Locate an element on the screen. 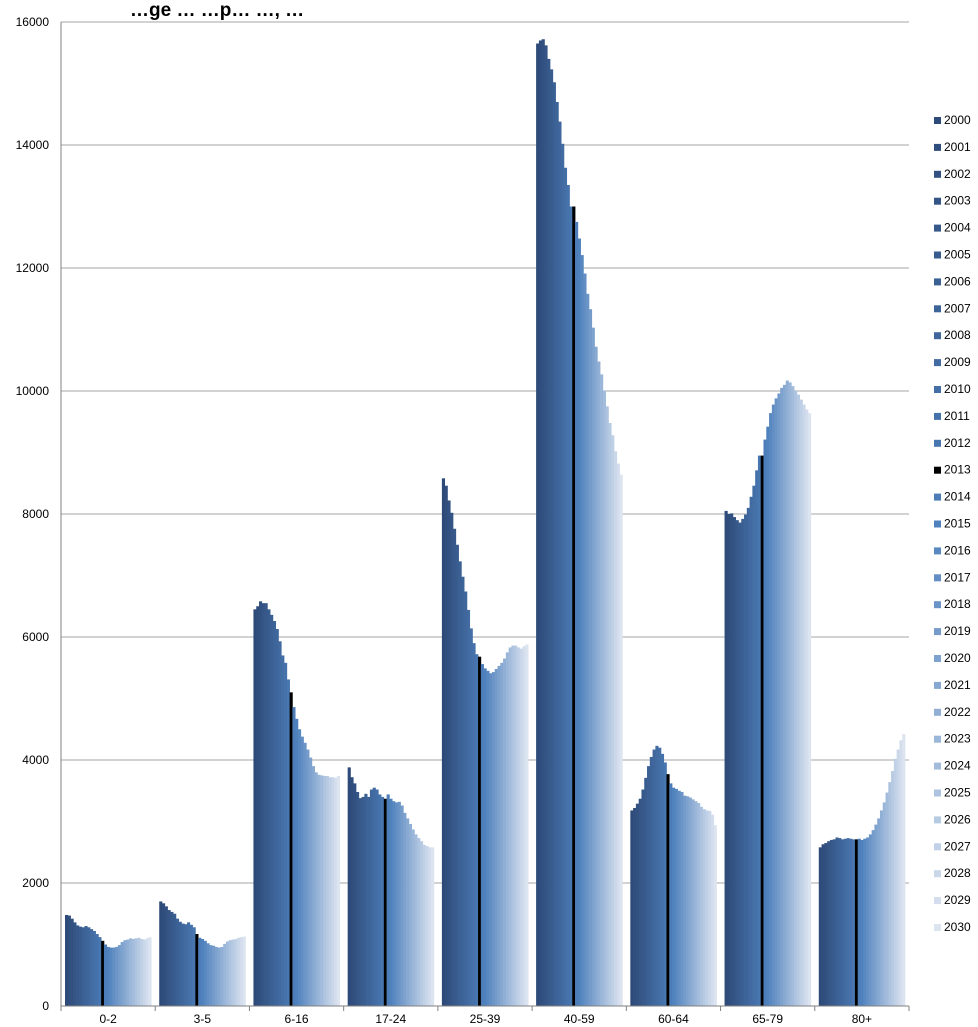  bar-60-64-2023 is located at coordinates (696, 903).